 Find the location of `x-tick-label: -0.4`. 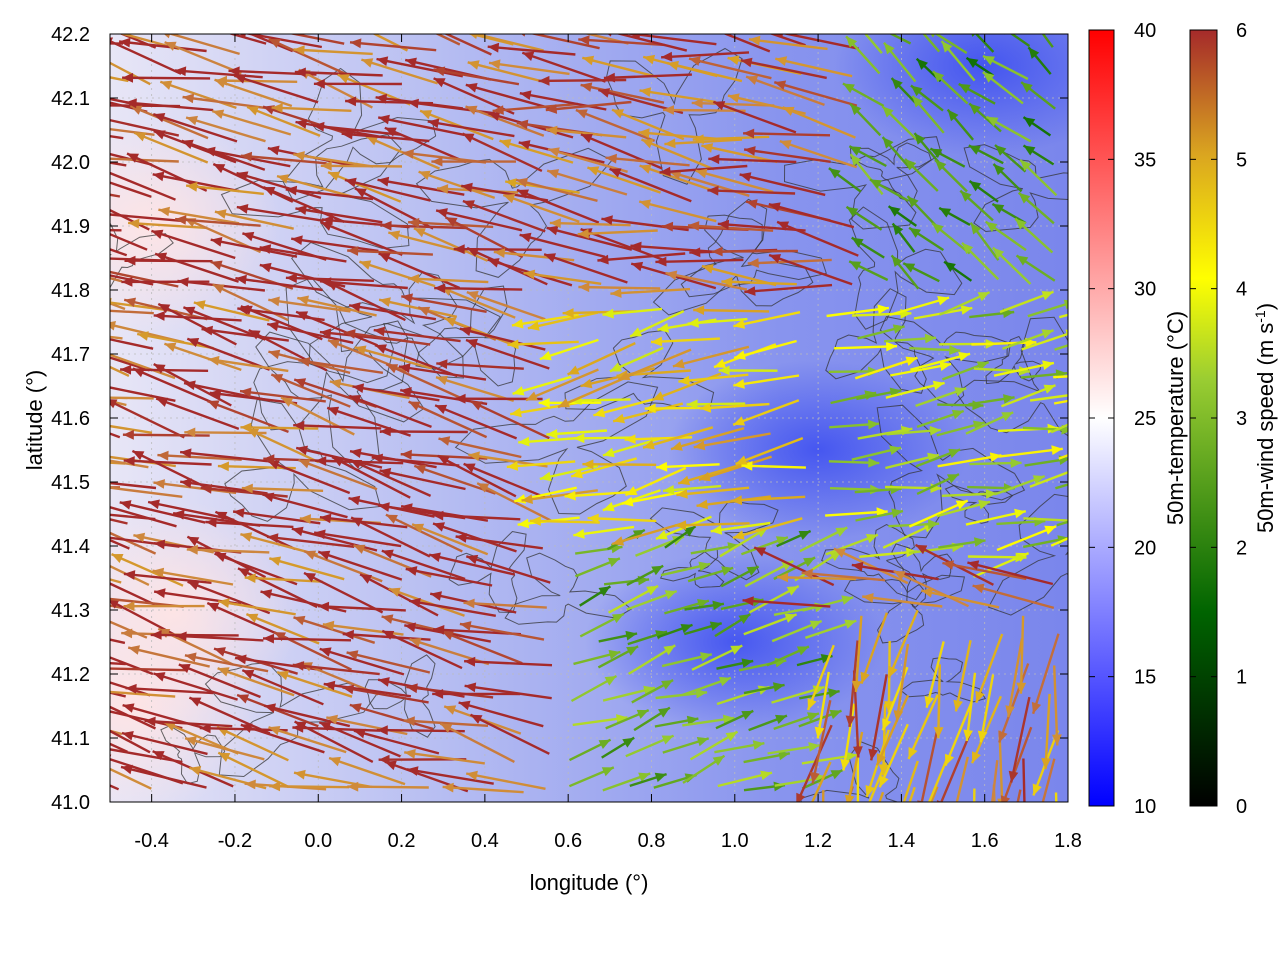

x-tick-label: -0.4 is located at coordinates (151, 841).